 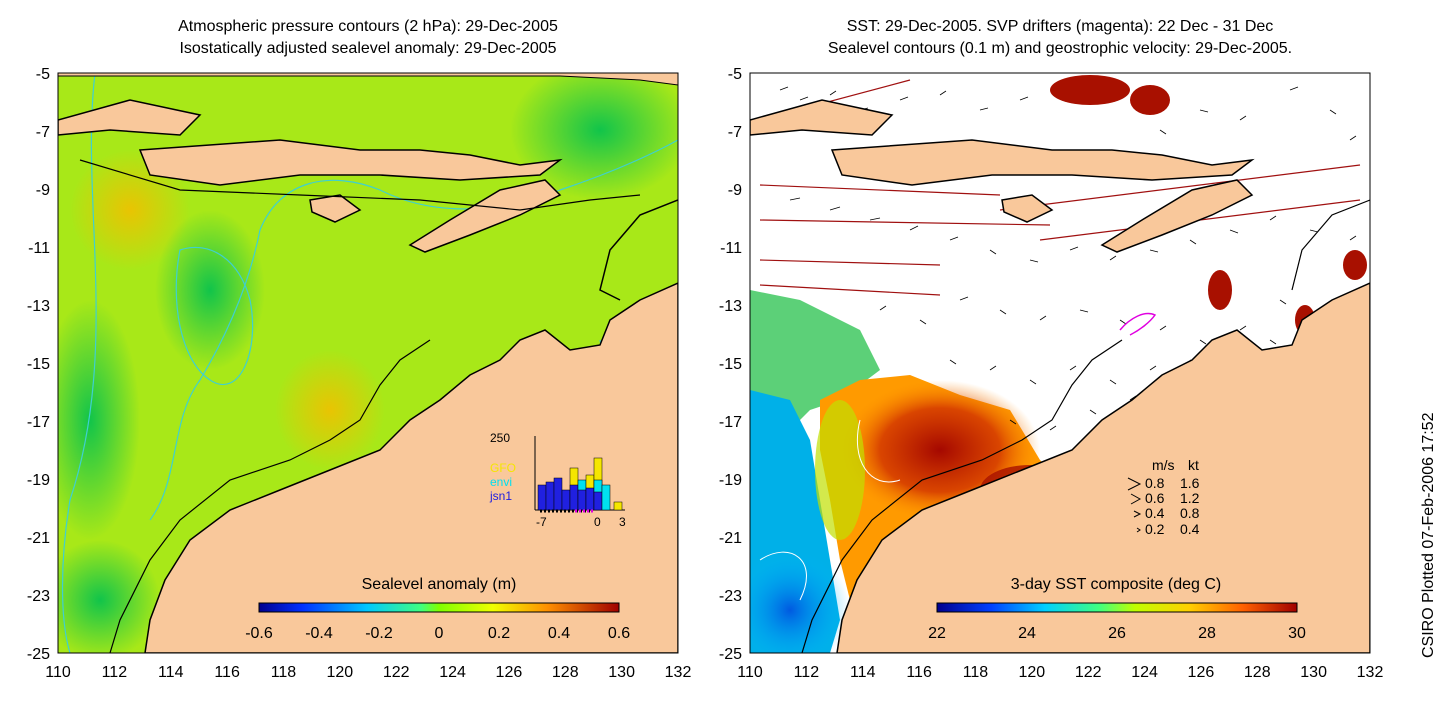 What do you see at coordinates (807, 672) in the screenshot?
I see `right-x-tick-label: 112` at bounding box center [807, 672].